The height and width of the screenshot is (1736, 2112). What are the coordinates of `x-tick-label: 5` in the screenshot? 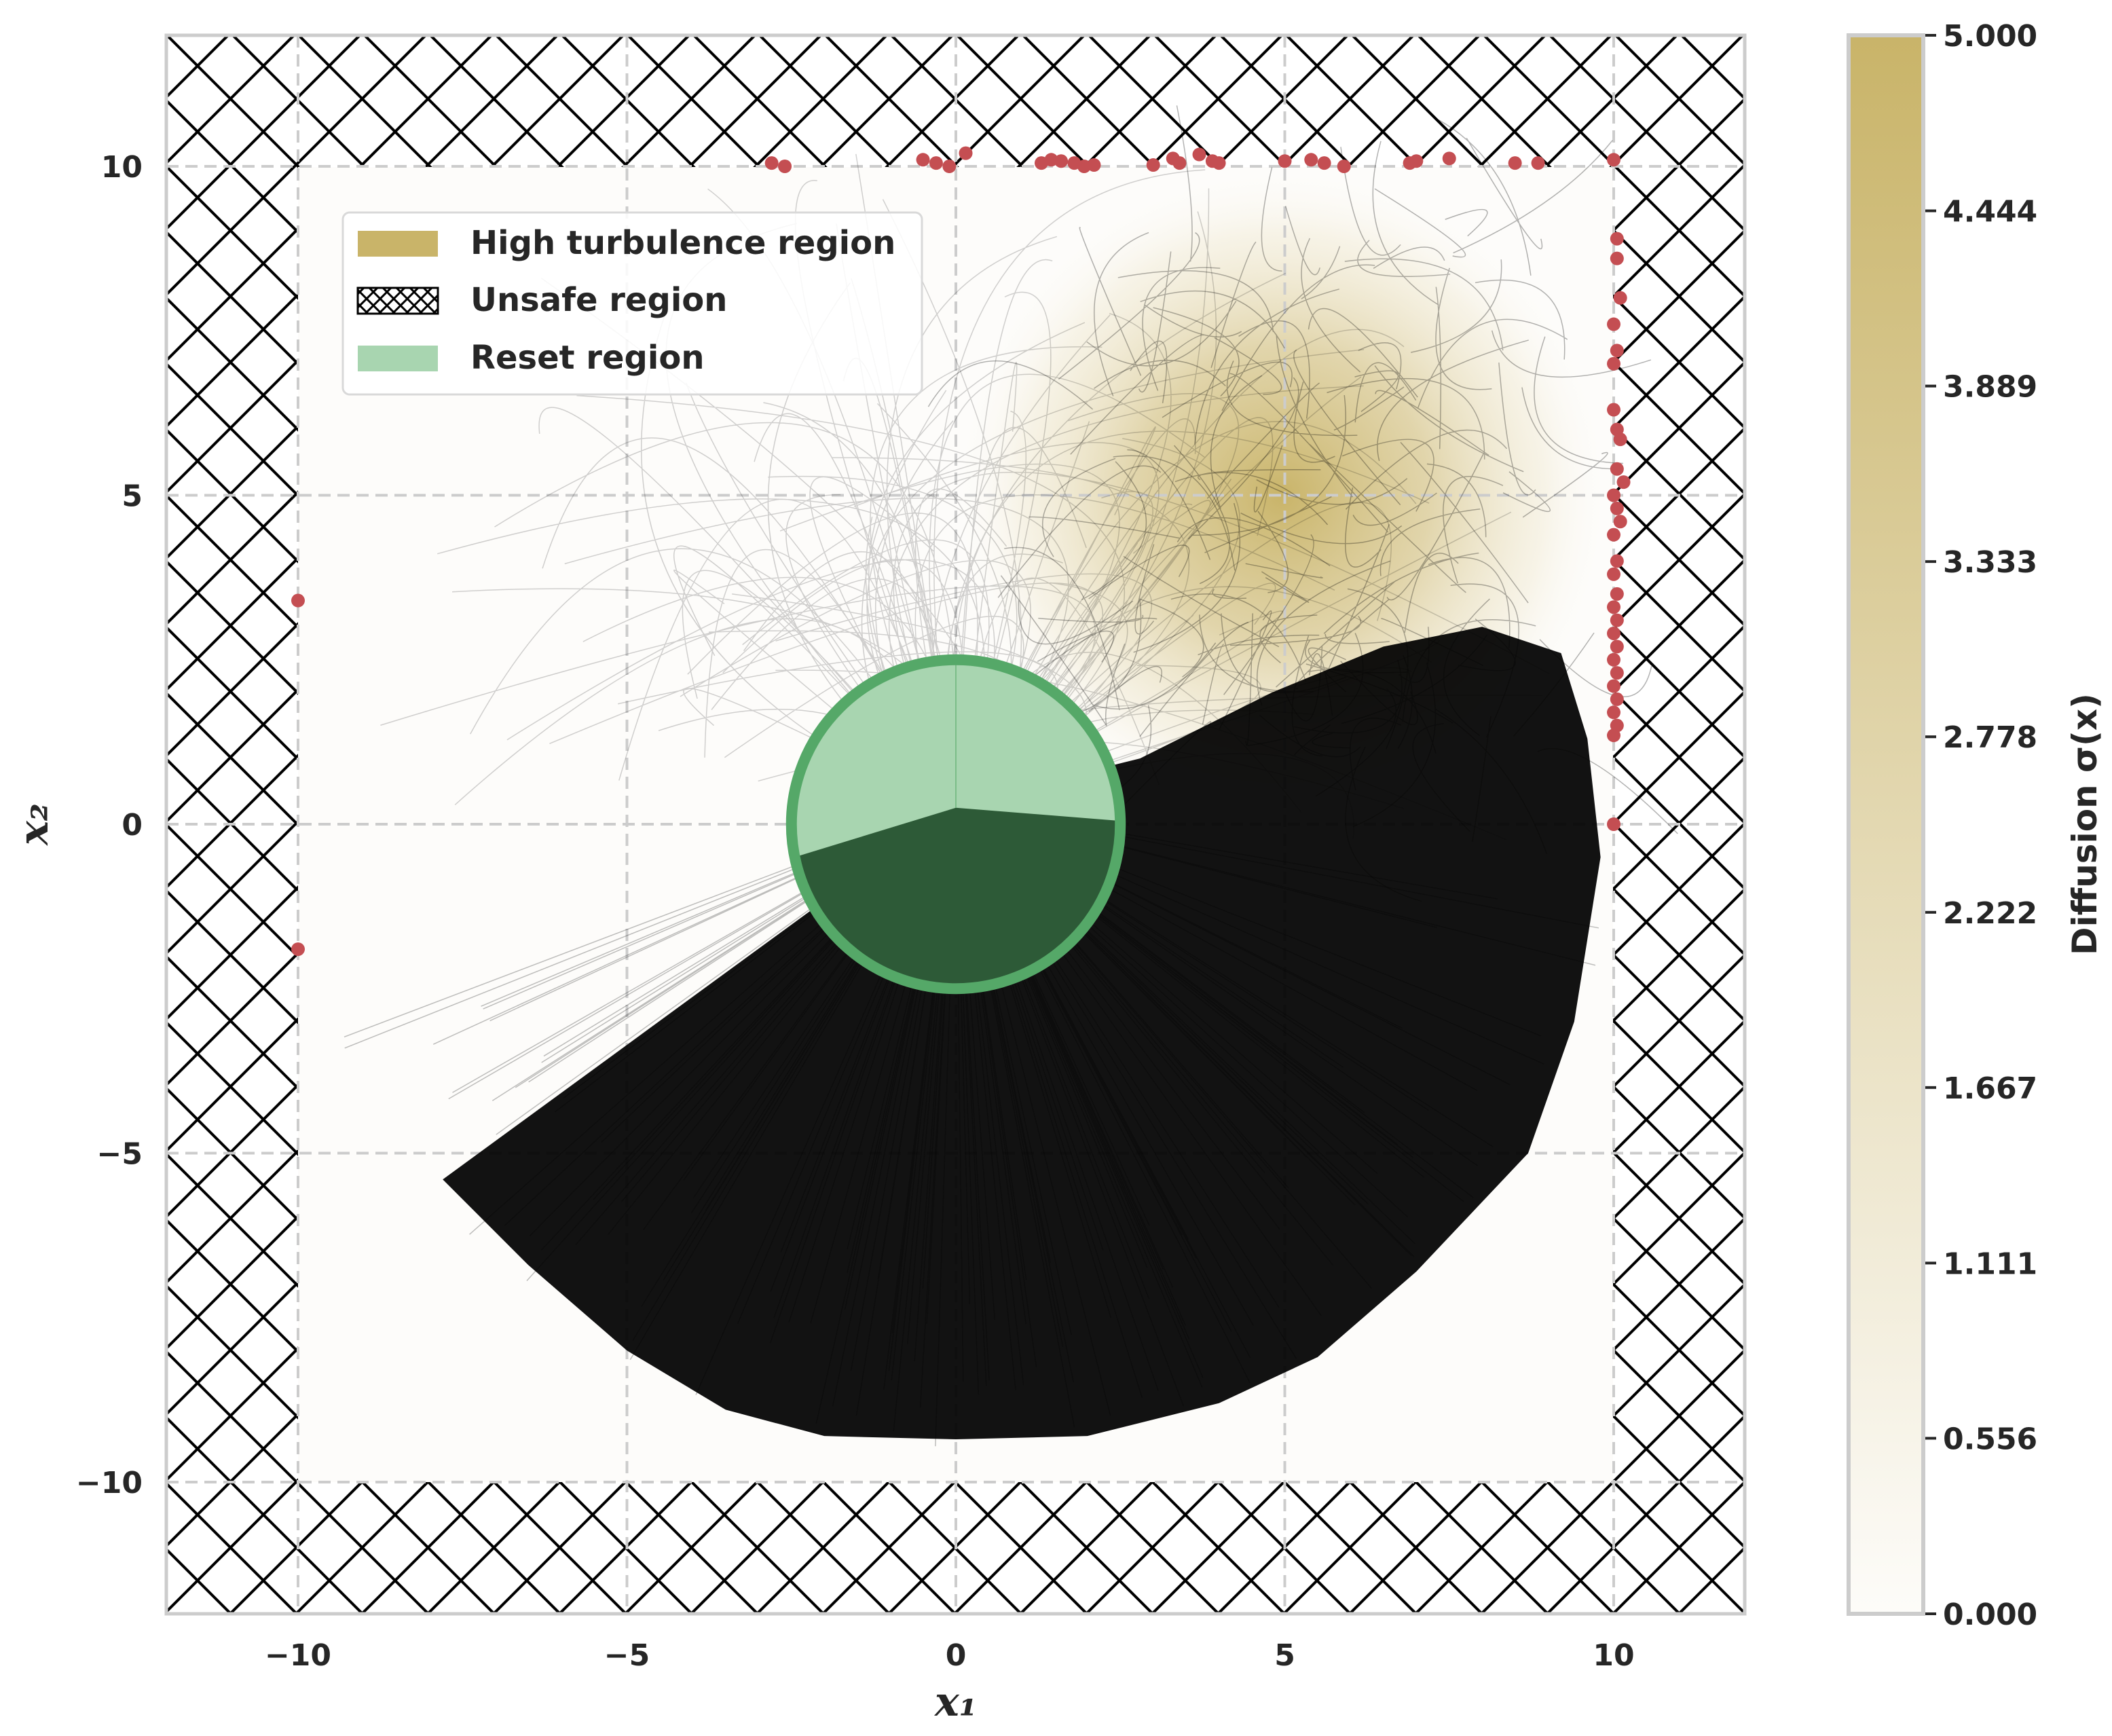 It's located at (1284, 1656).